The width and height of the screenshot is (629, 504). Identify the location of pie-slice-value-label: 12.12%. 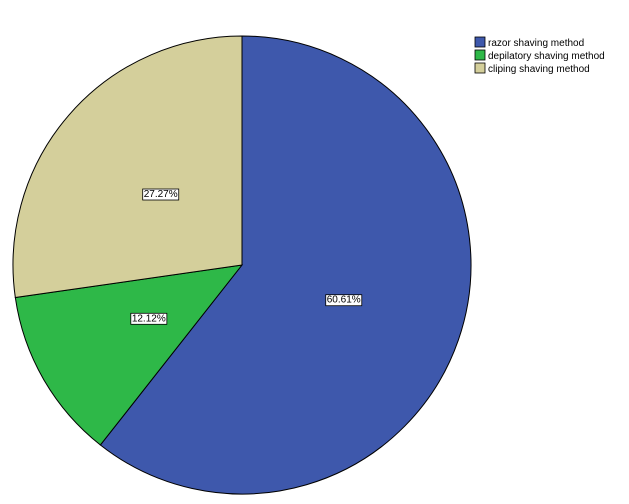
(149, 318).